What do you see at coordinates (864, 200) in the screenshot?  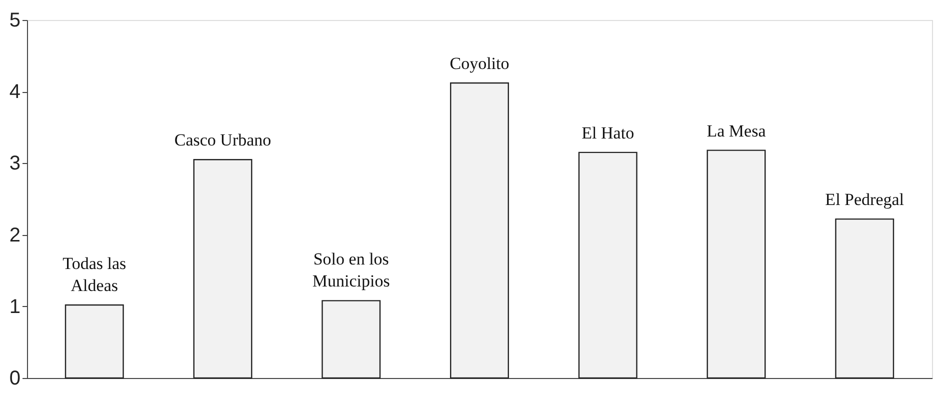 I see `x-tick-label: El Pedregal` at bounding box center [864, 200].